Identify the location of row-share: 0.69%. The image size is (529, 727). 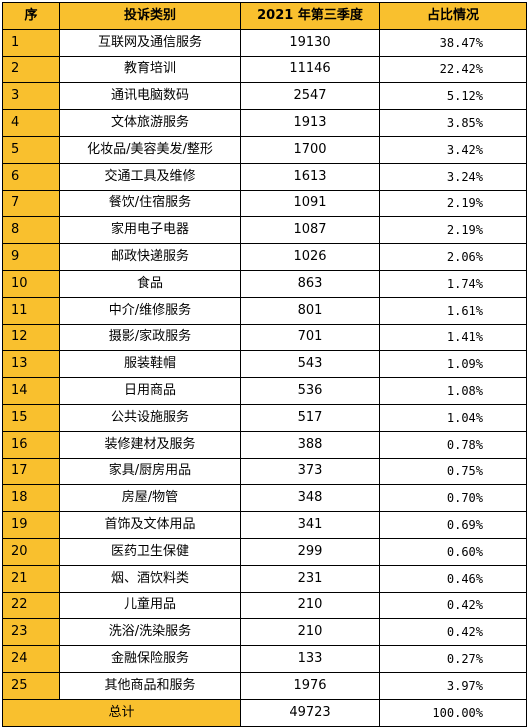
(453, 525).